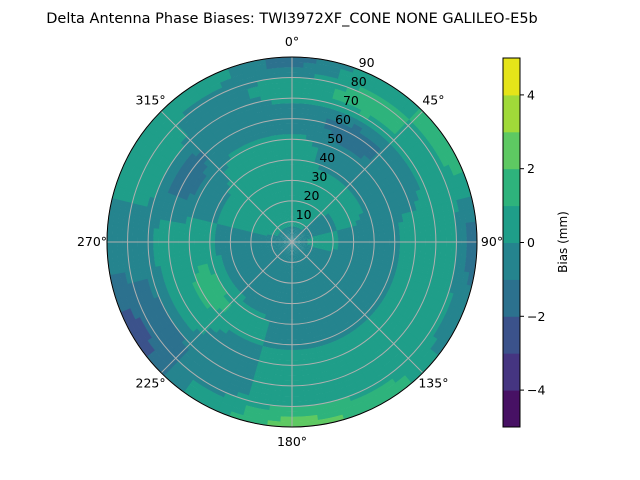 The image size is (640, 480). I want to click on colorbar-tick-label: 2, so click(531, 168).